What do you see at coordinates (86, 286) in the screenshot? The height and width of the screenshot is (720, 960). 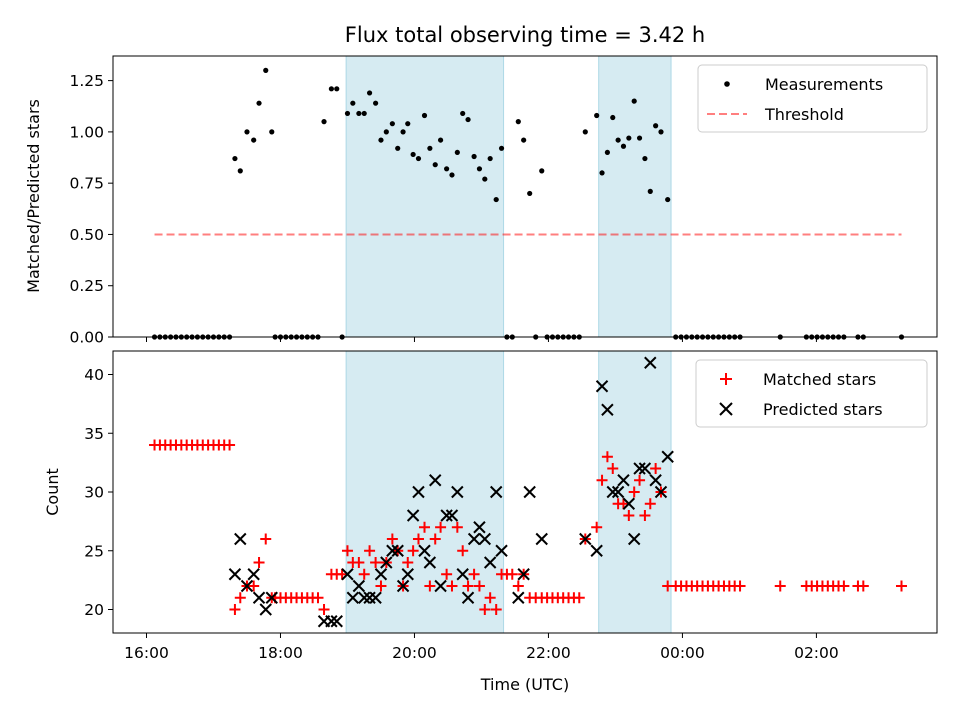 I see `top-y-tick-label: 0.25` at bounding box center [86, 286].